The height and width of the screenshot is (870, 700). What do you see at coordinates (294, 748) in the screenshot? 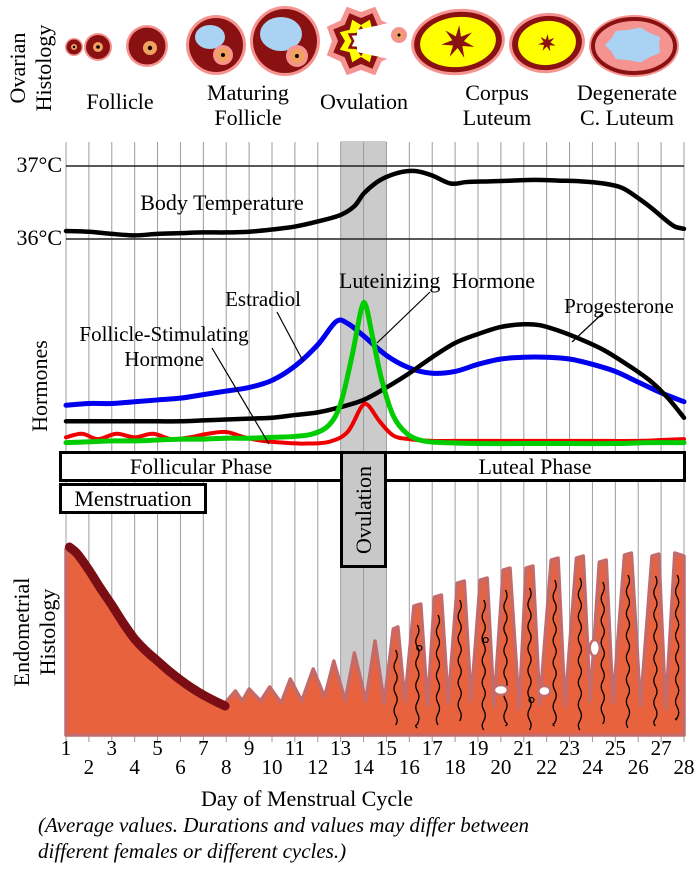
I see `day-tick-label: 11` at bounding box center [294, 748].